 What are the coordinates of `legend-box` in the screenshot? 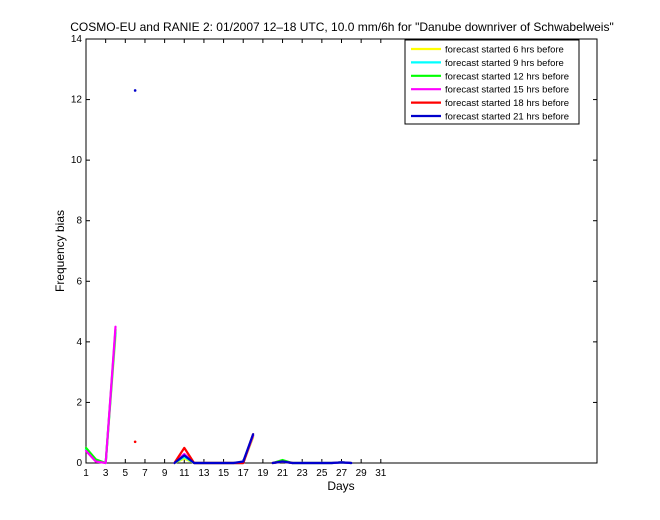 It's located at (492, 82).